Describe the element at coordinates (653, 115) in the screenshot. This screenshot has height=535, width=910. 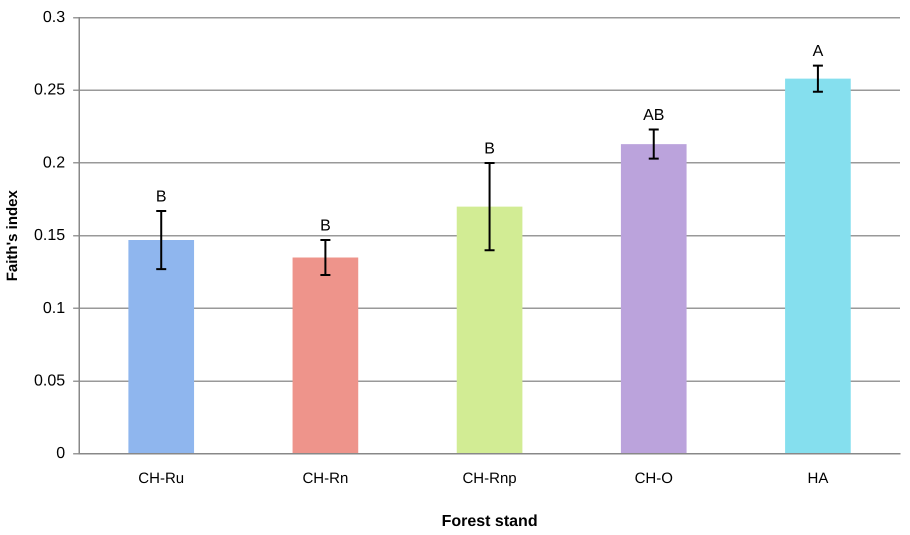
I see `data-label: AB` at that location.